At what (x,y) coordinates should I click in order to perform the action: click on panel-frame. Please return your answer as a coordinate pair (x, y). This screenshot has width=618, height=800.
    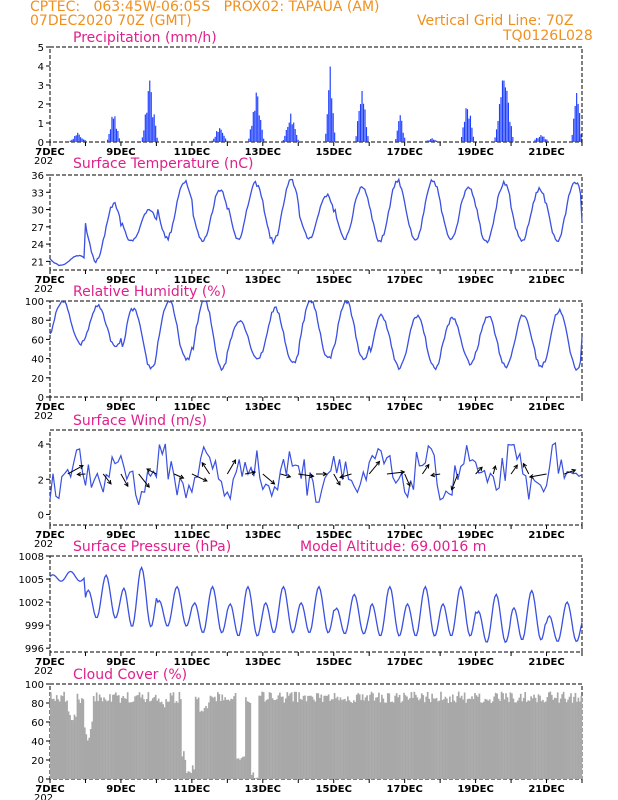
    Looking at the image, I should click on (316, 222).